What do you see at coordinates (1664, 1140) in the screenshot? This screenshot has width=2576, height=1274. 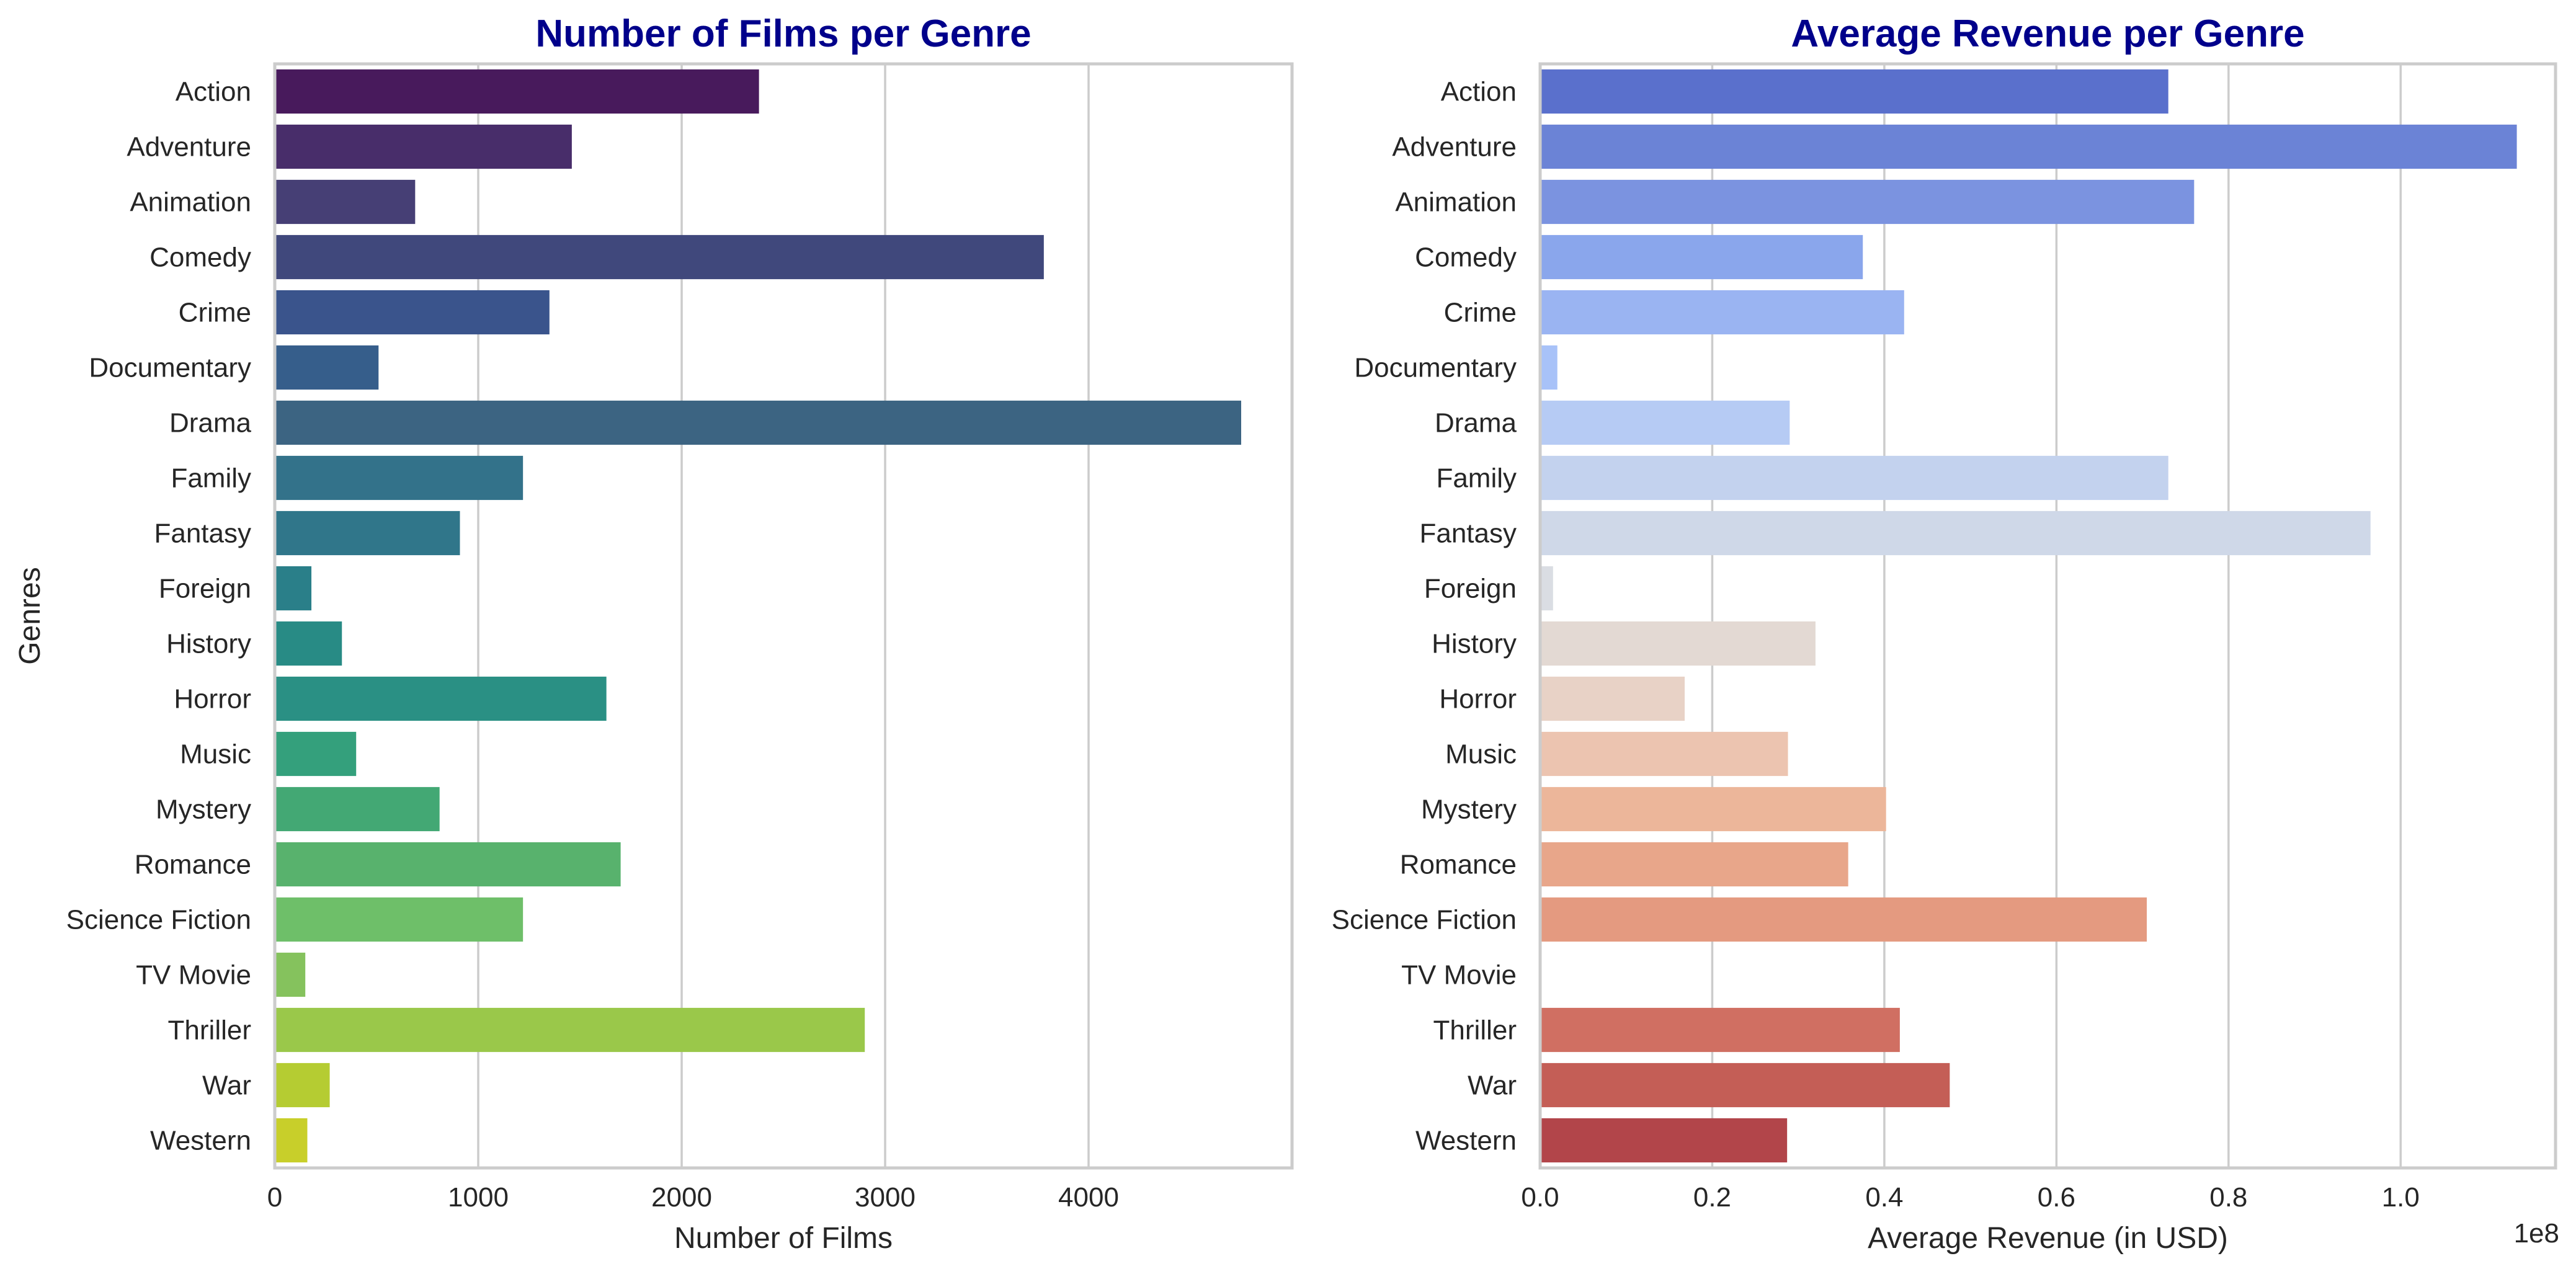 I see `revenue-bar-western` at bounding box center [1664, 1140].